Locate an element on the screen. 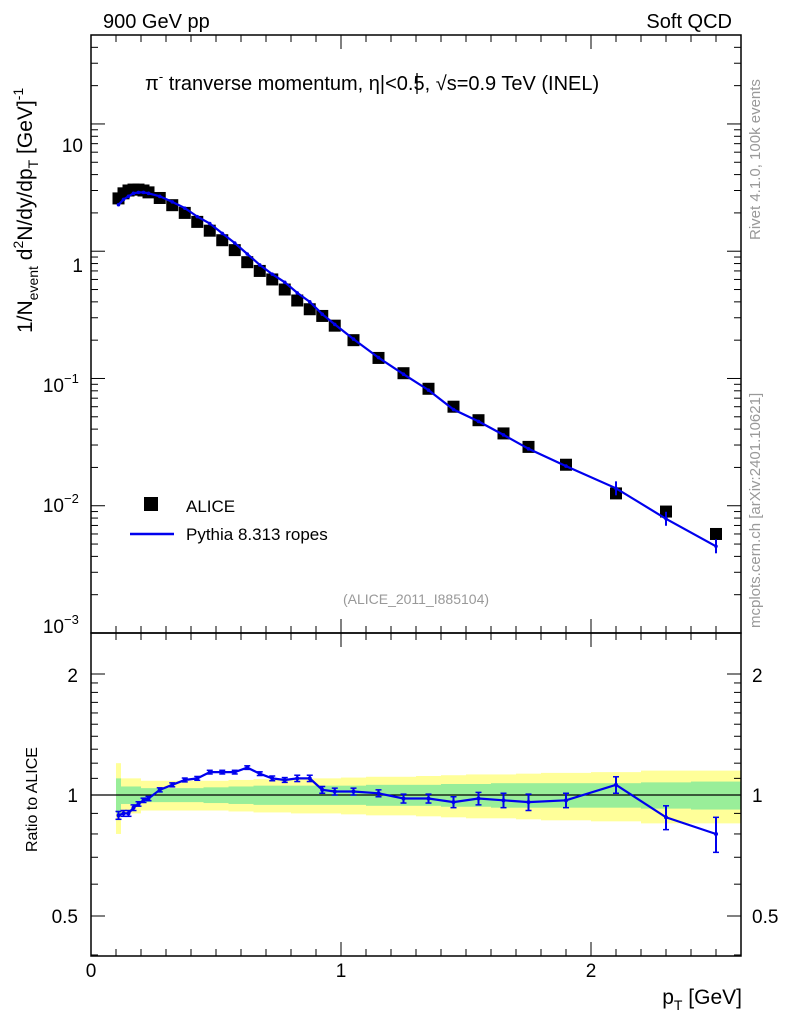 The image size is (786, 1024). ratio-tick-label-0-5: 0.5 is located at coordinates (65, 917).